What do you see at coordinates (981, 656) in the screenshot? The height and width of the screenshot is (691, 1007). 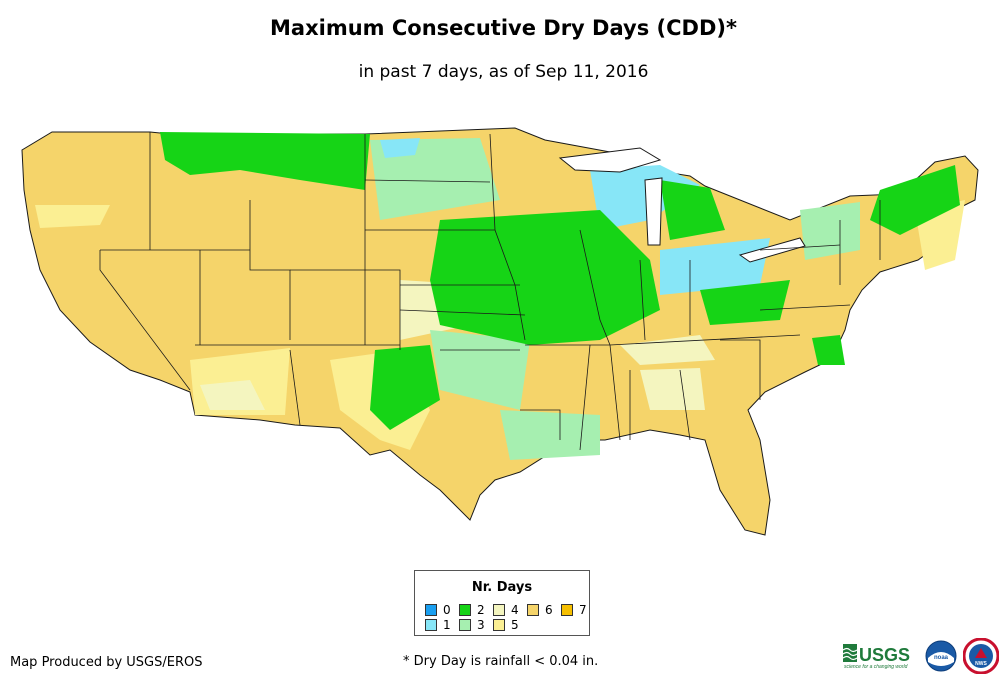 I see `nws-logo: NWS` at bounding box center [981, 656].